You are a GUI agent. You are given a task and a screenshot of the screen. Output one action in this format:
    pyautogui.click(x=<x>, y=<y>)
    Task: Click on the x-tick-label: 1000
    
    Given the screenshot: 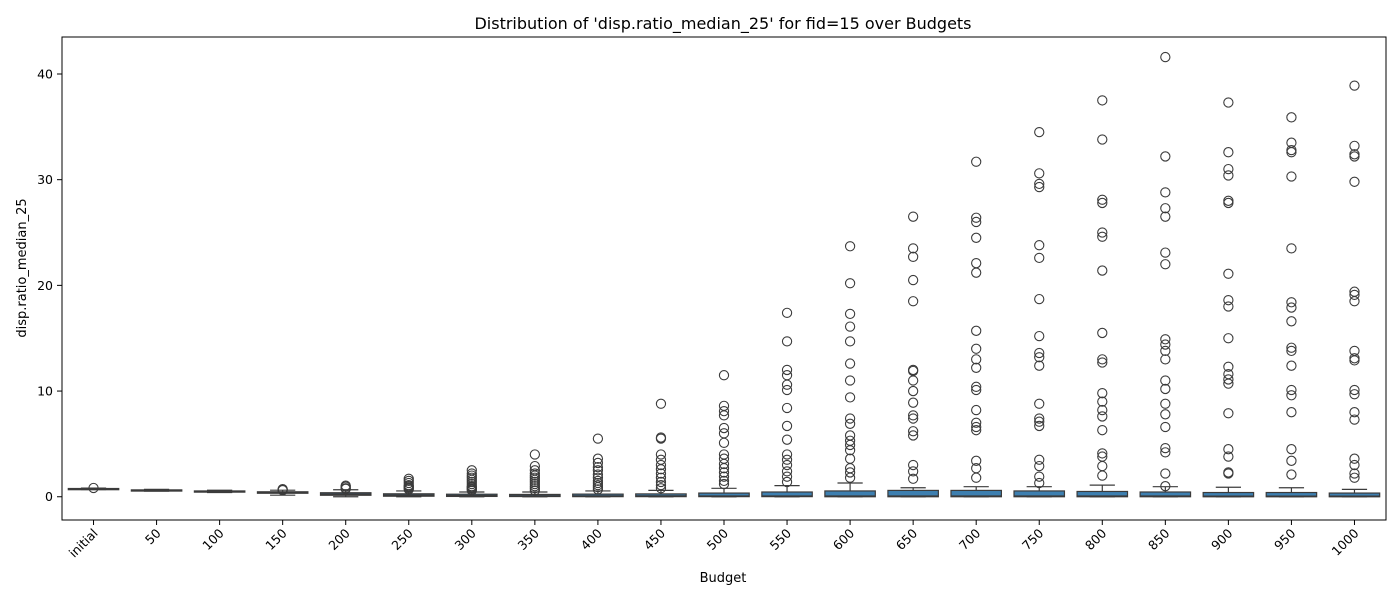 What is the action you would take?
    pyautogui.click(x=1344, y=541)
    